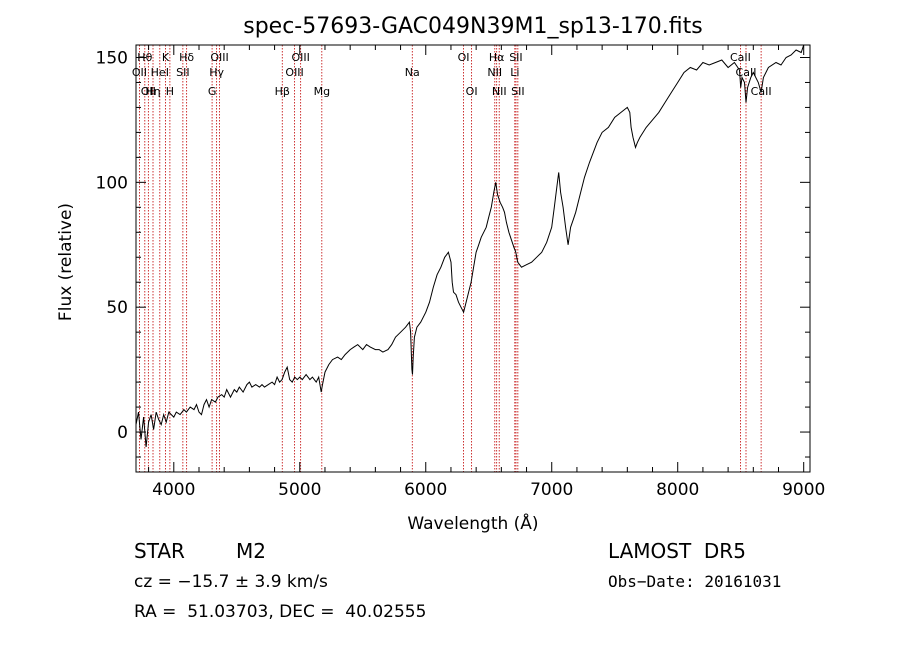 The height and width of the screenshot is (649, 900). What do you see at coordinates (499, 91) in the screenshot?
I see `line-label-21: NII` at bounding box center [499, 91].